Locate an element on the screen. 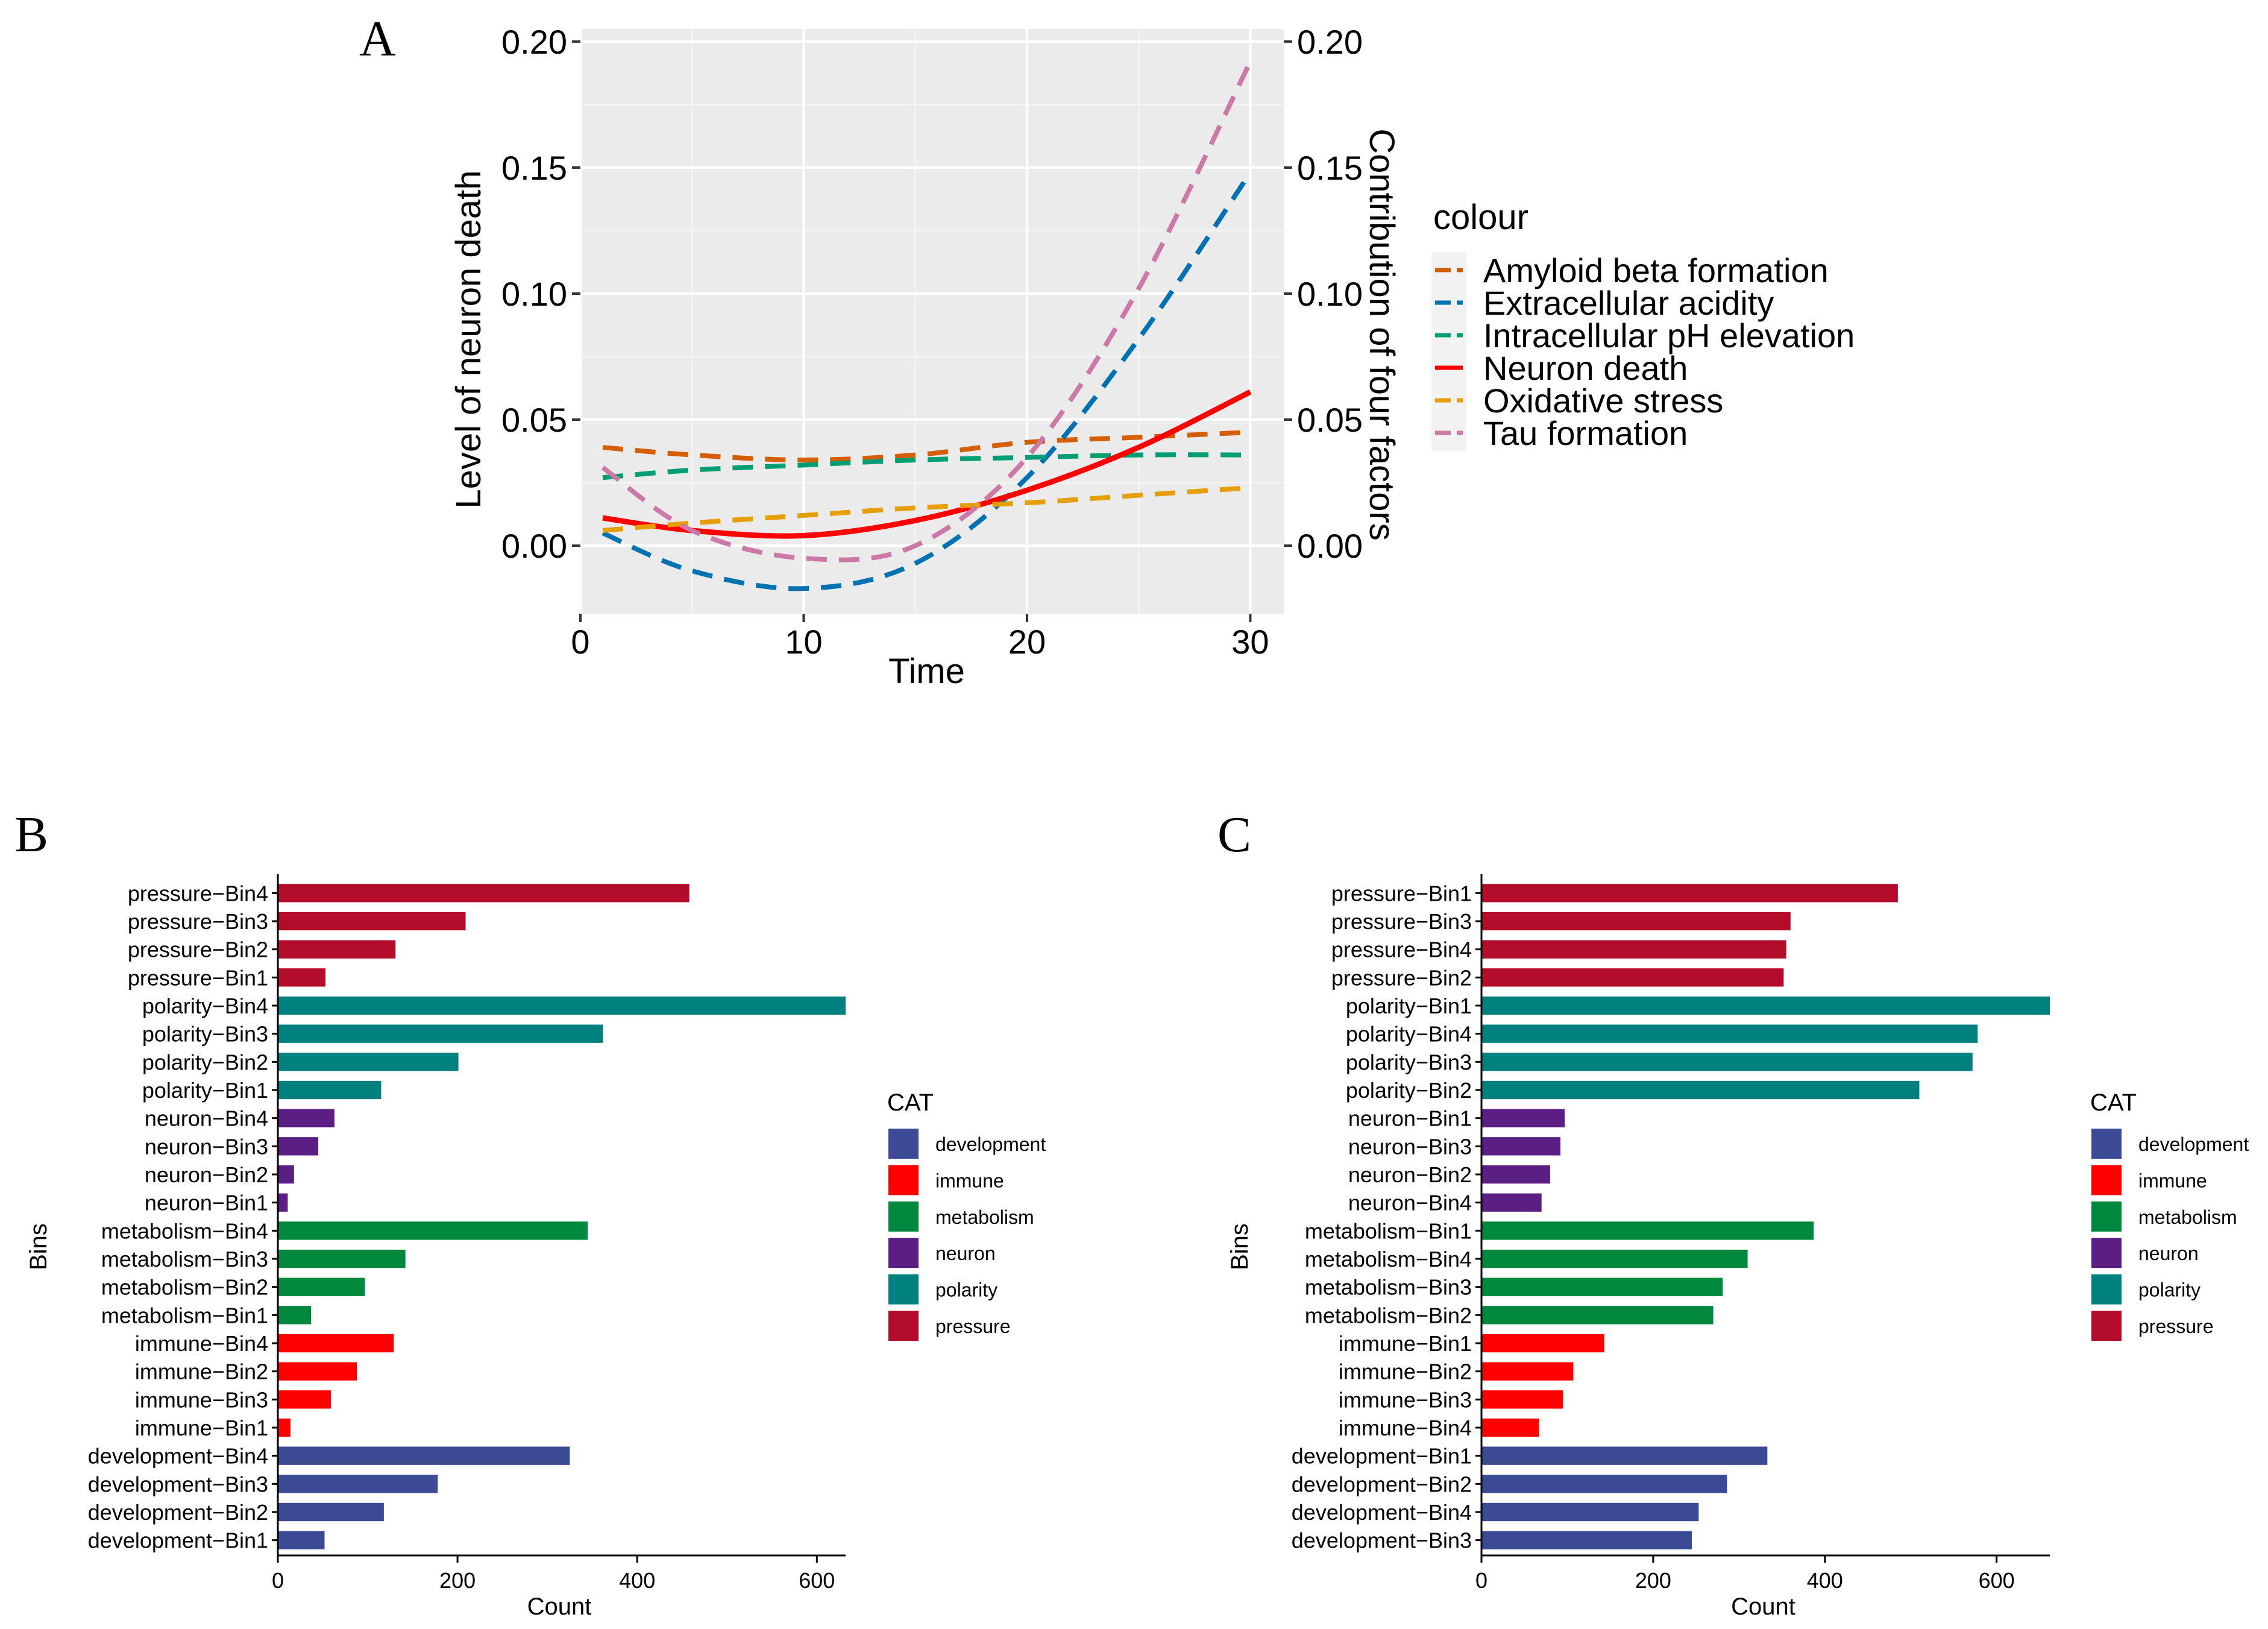 This screenshot has height=1629, width=2268. y-axis-label: Bins is located at coordinates (1240, 1246).